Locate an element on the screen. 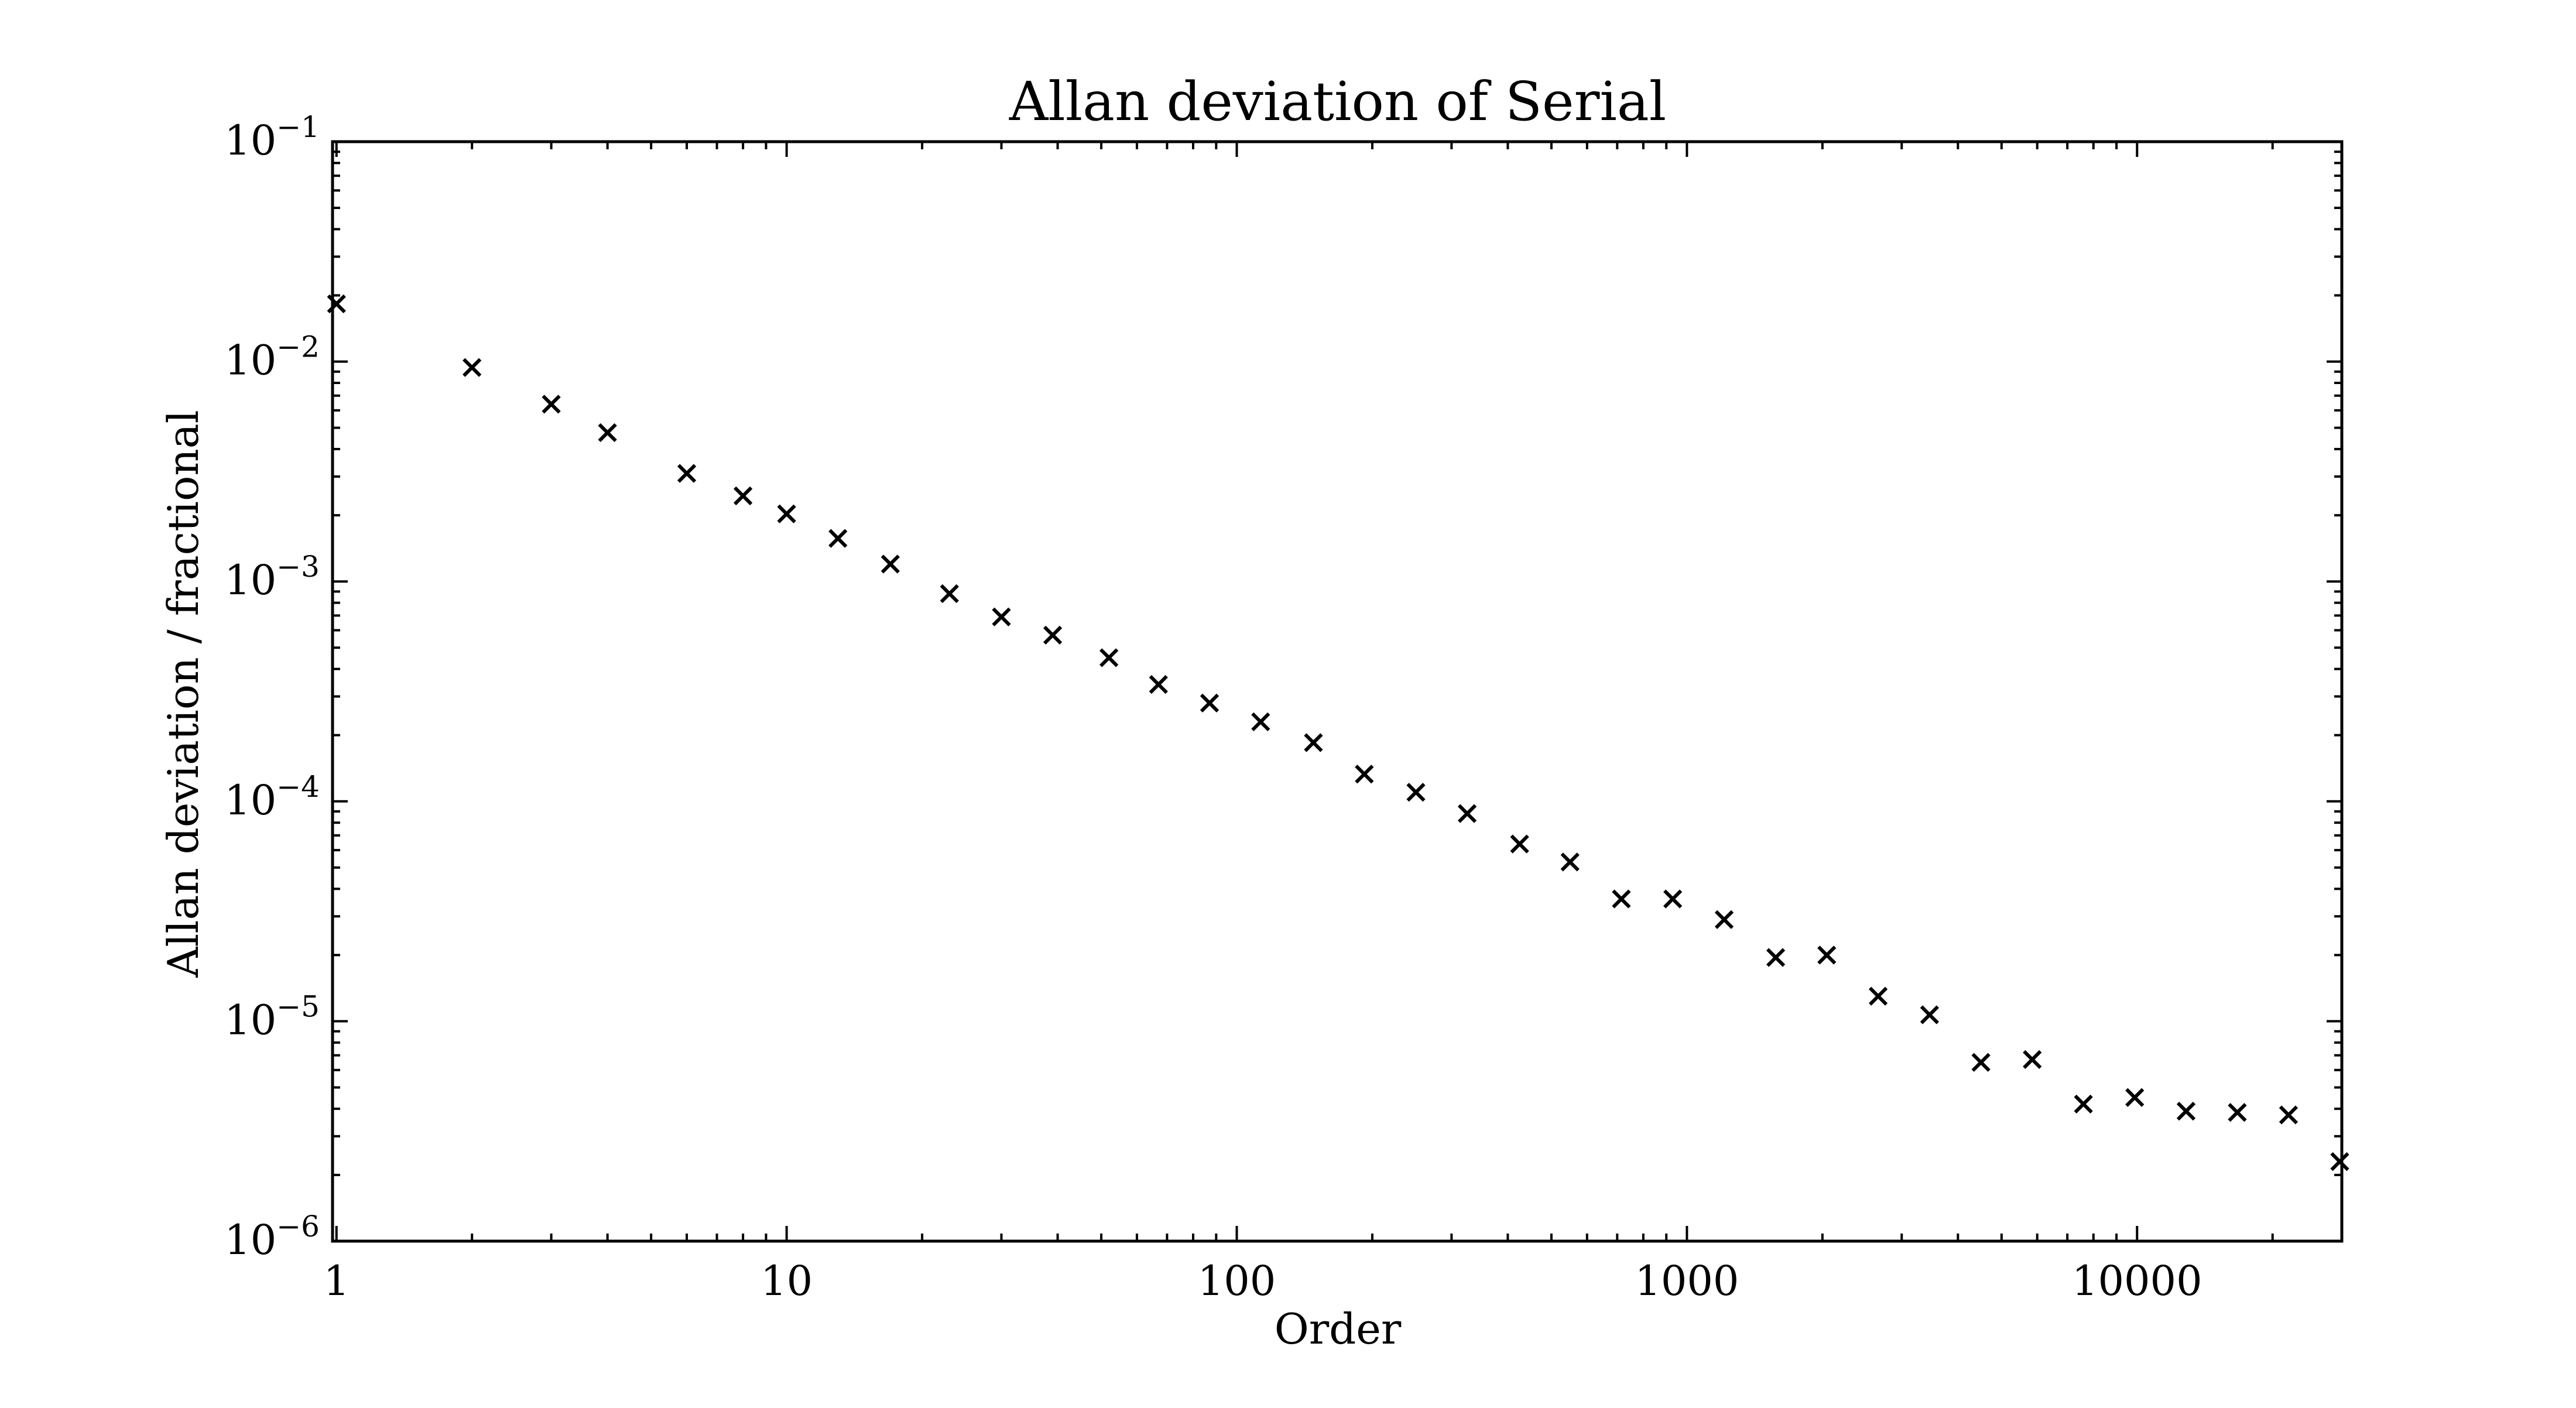 This screenshot has height=1408, width=2576. y-tick-label: 10⁻³ is located at coordinates (272, 577).